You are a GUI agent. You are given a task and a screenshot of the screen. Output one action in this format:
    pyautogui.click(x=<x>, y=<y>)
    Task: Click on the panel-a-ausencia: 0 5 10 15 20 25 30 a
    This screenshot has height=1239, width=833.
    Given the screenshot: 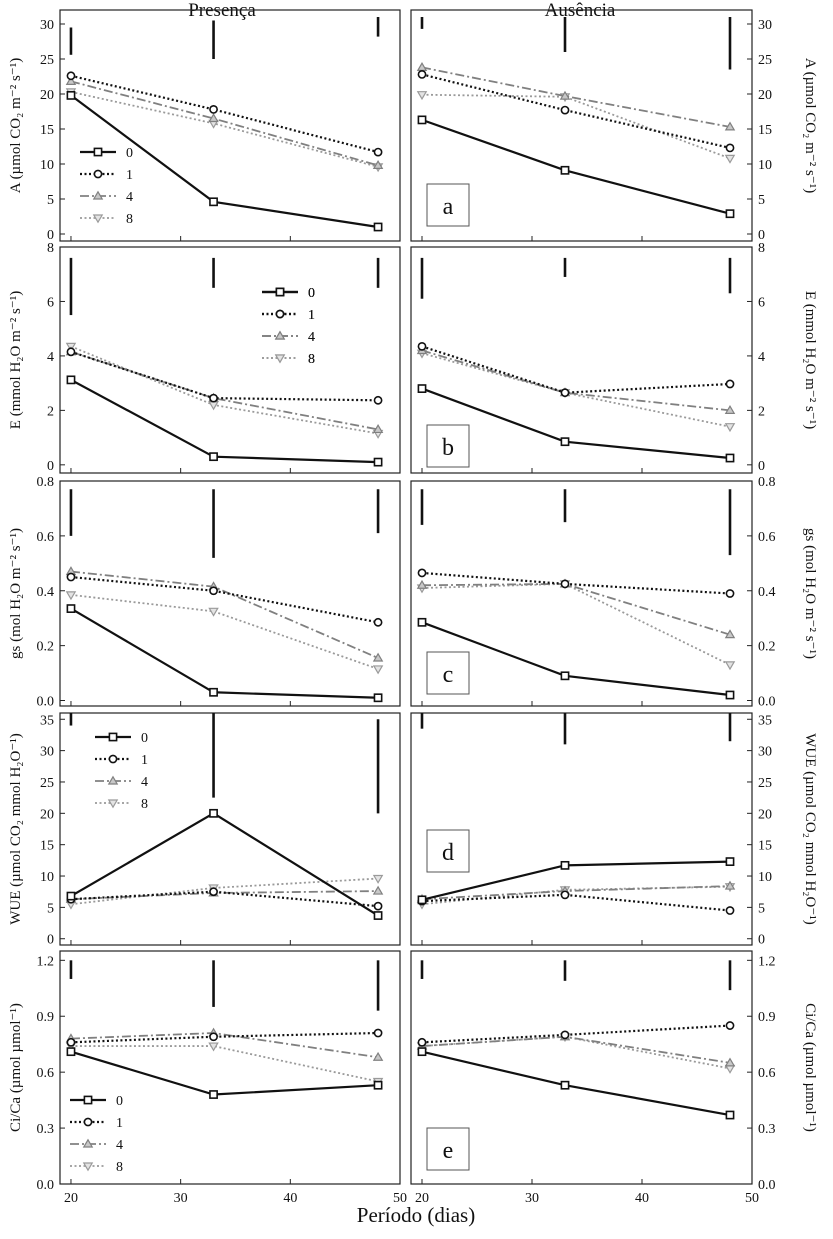 What is the action you would take?
    pyautogui.click(x=591, y=126)
    